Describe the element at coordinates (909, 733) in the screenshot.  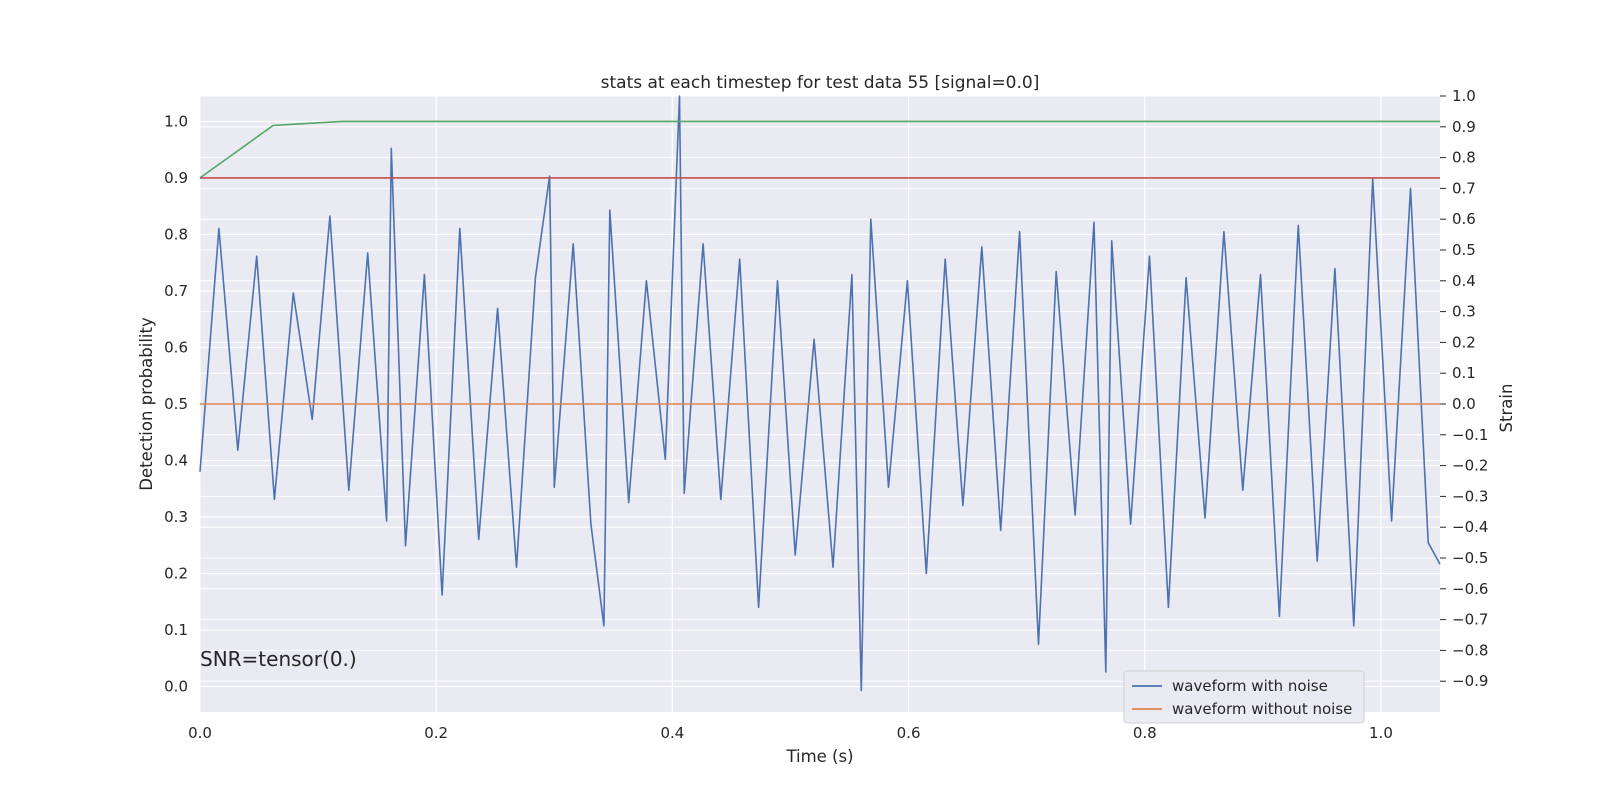
I see `x-tick-label: 0.6` at that location.